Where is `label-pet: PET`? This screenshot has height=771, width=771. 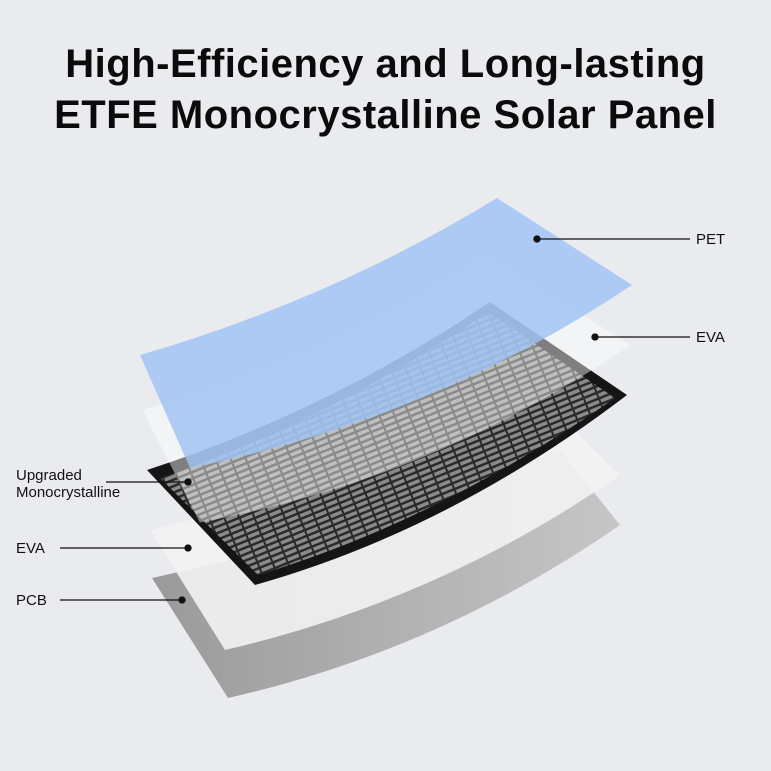
label-pet: PET is located at coordinates (711, 239).